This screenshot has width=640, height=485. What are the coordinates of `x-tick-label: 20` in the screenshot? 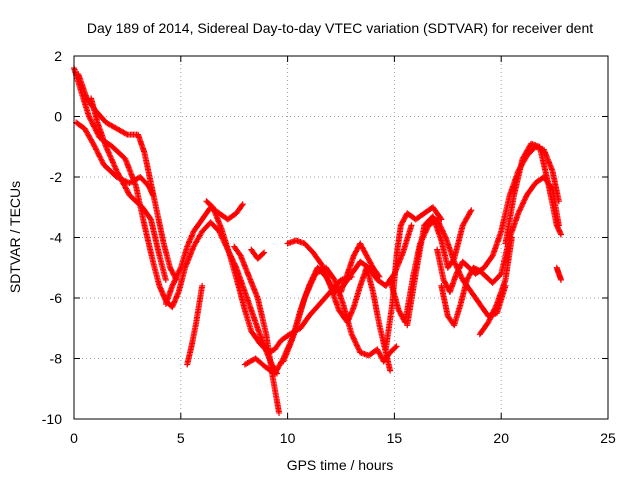 It's located at (501, 438).